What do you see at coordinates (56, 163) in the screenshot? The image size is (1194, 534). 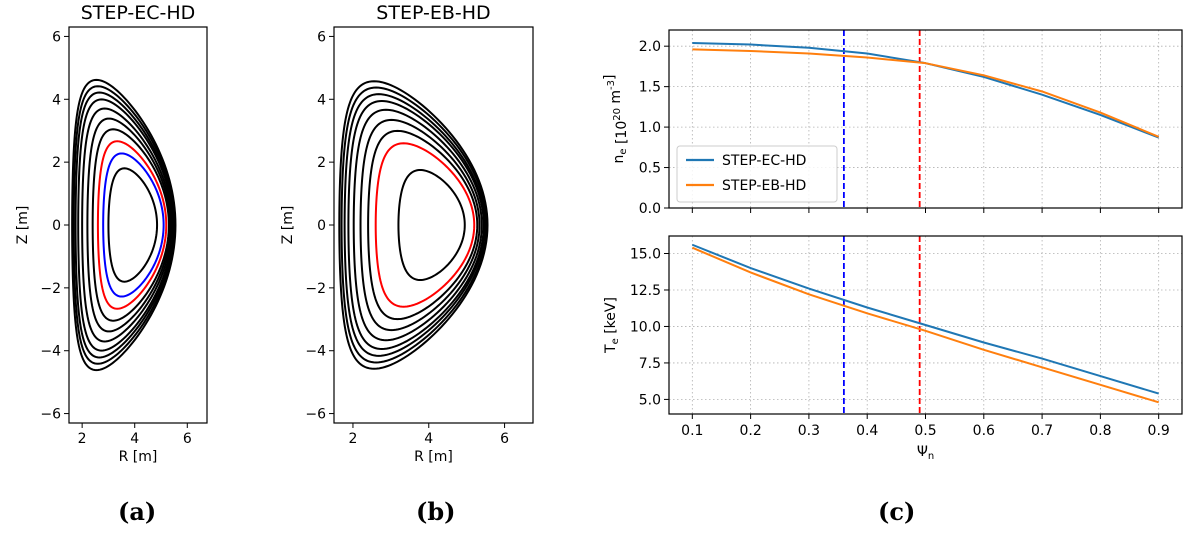 I see `y-tick-label-a-2: 2` at bounding box center [56, 163].